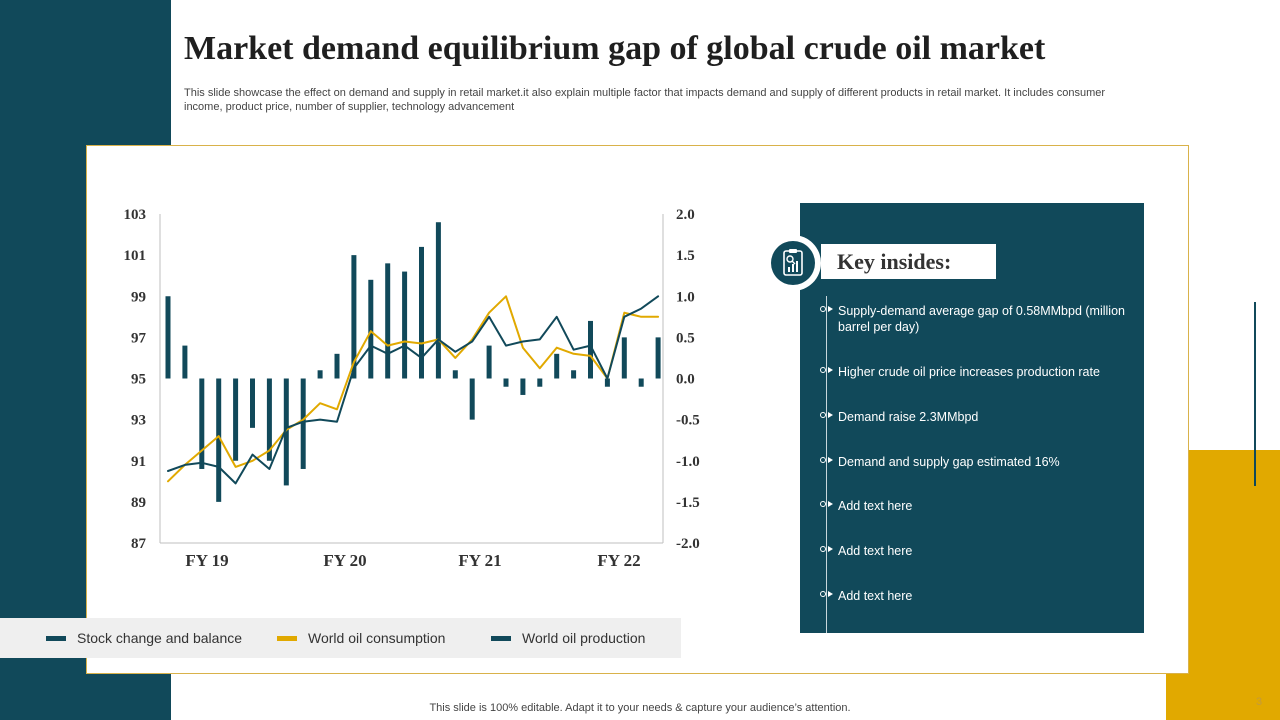 This screenshot has height=720, width=1280. I want to click on insight-text: Demand and supply gap estimated 16%, so click(949, 462).